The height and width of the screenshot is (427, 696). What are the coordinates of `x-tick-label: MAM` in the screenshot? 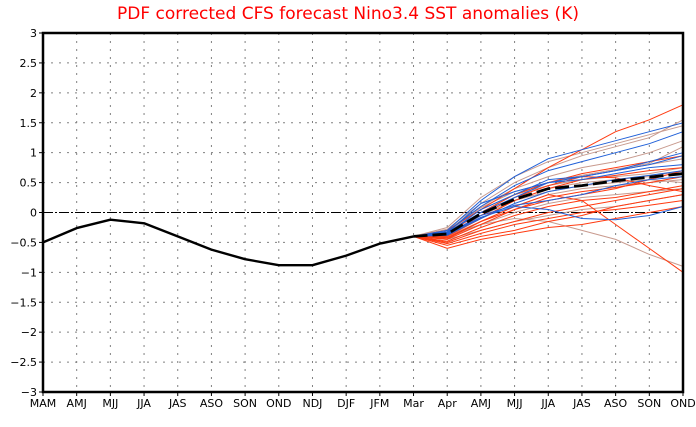 It's located at (43, 403).